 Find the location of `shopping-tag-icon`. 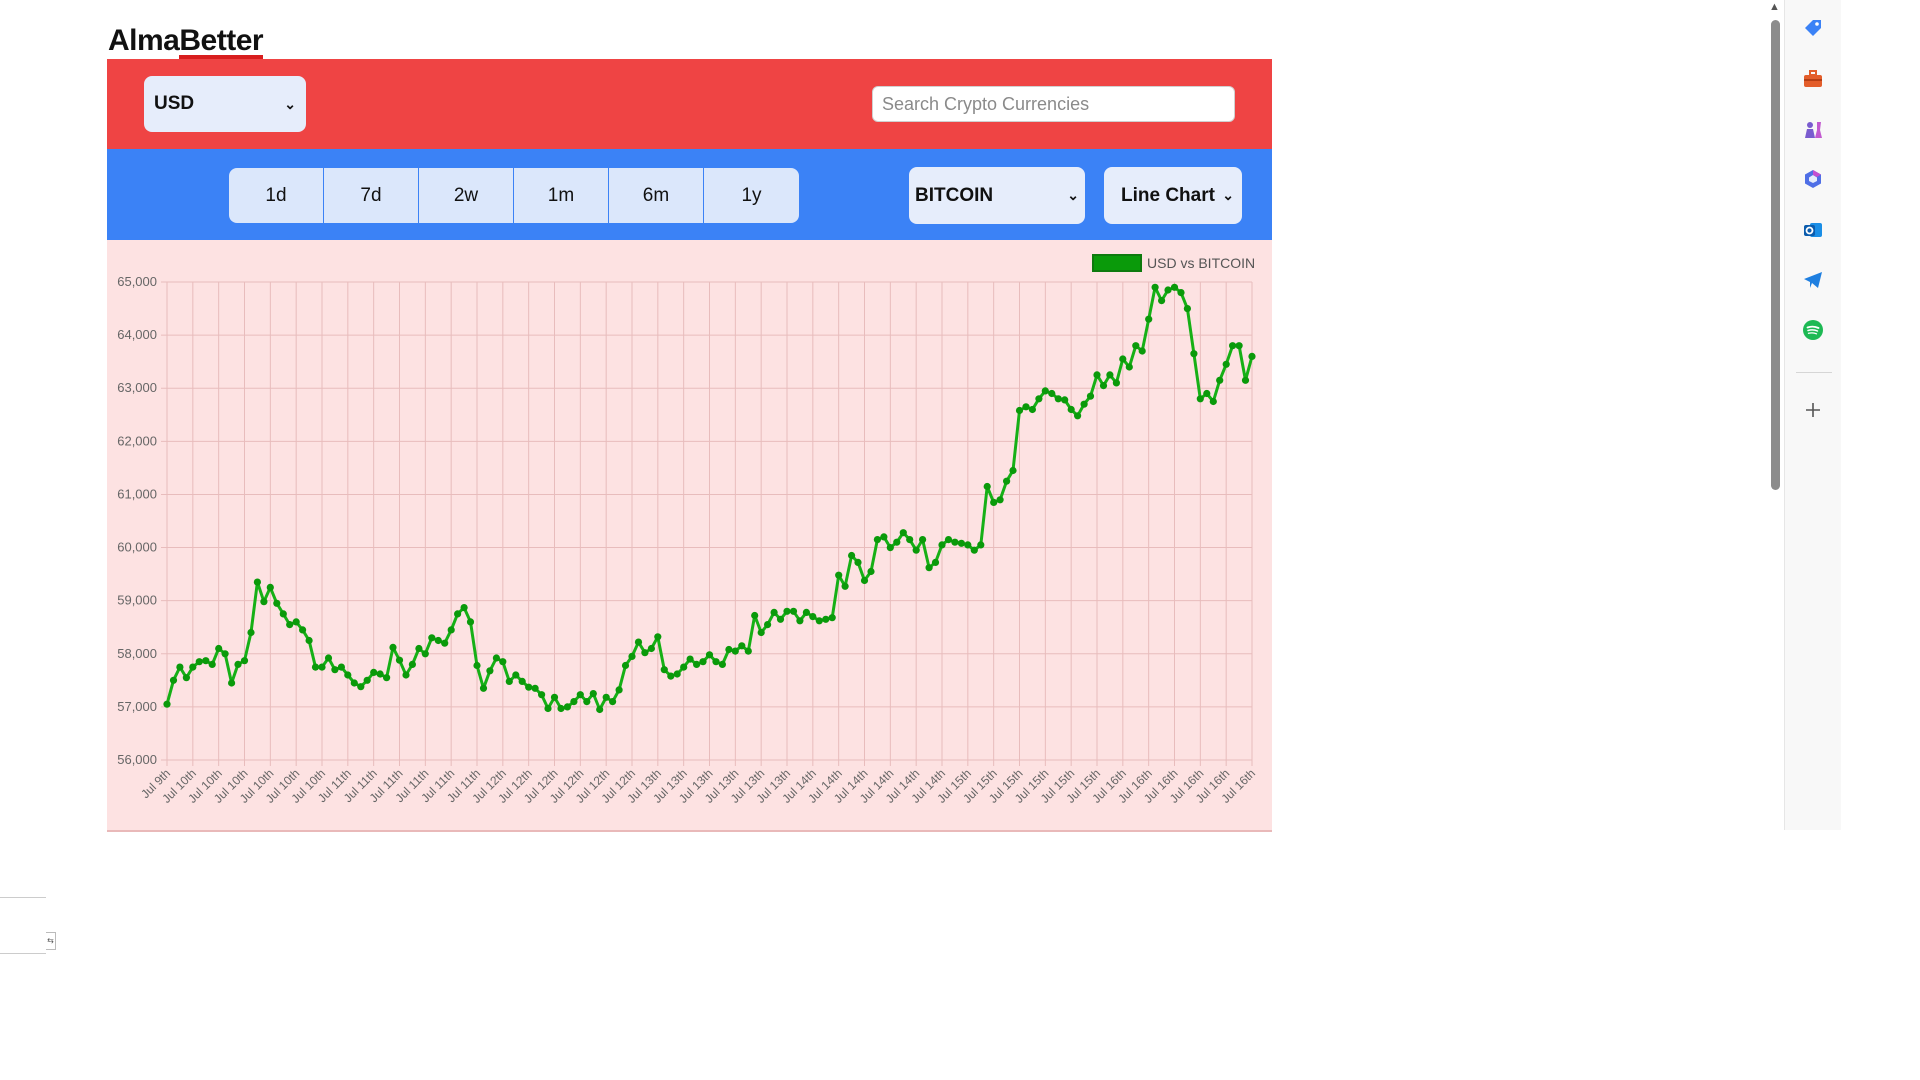

shopping-tag-icon is located at coordinates (1813, 28).